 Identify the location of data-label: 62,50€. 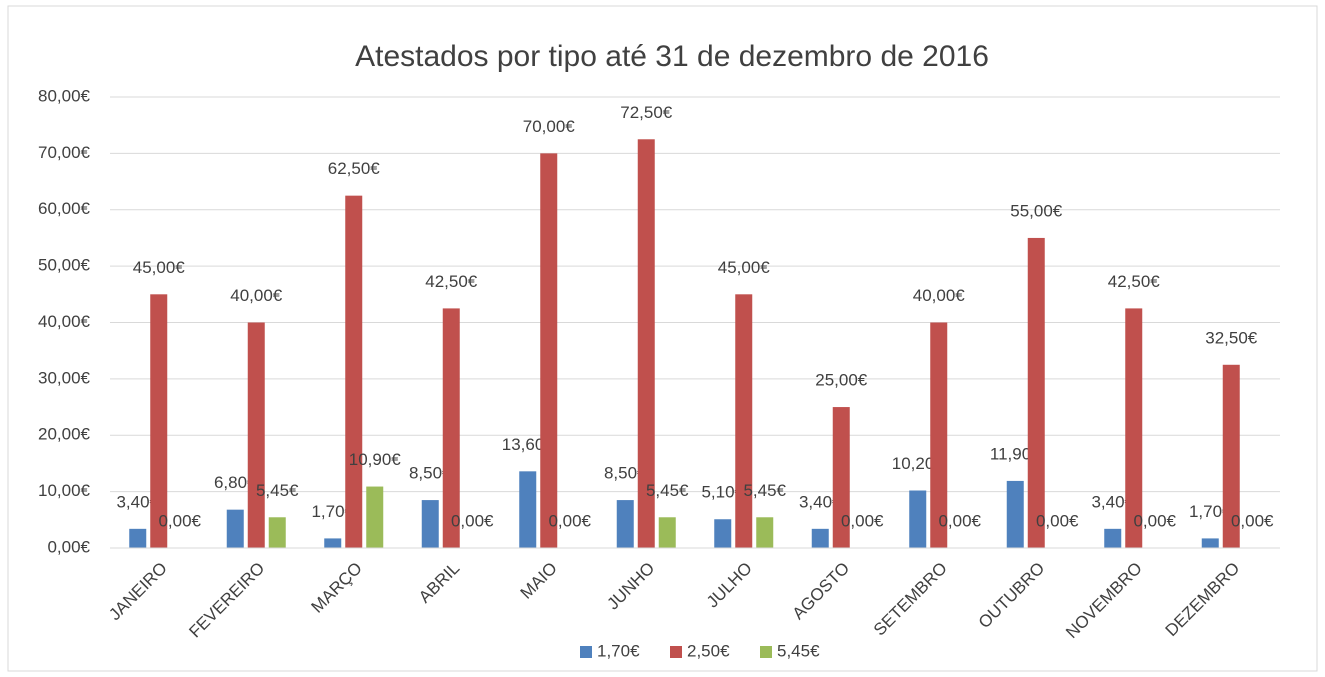
(354, 168).